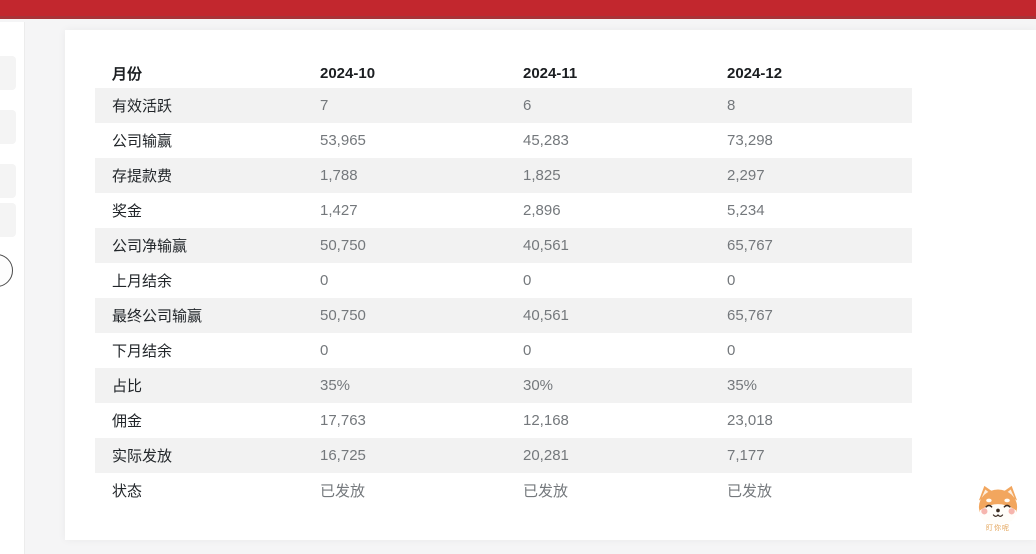 This screenshot has height=554, width=1036. What do you see at coordinates (503, 175) in the screenshot?
I see `table-row: 存提款费 1,788 1,825 2,297` at bounding box center [503, 175].